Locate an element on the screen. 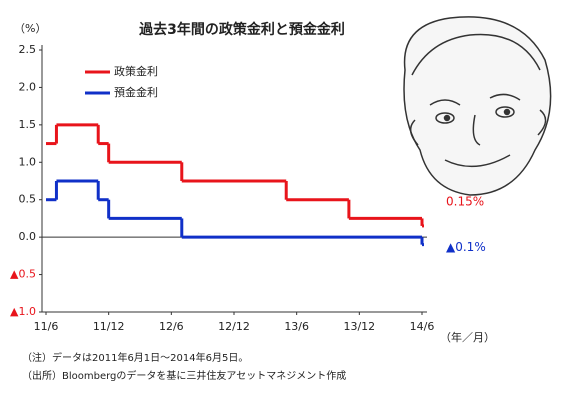 Image resolution: width=565 pixels, height=400 pixels. y-tick-label: 1.0 is located at coordinates (28, 161).